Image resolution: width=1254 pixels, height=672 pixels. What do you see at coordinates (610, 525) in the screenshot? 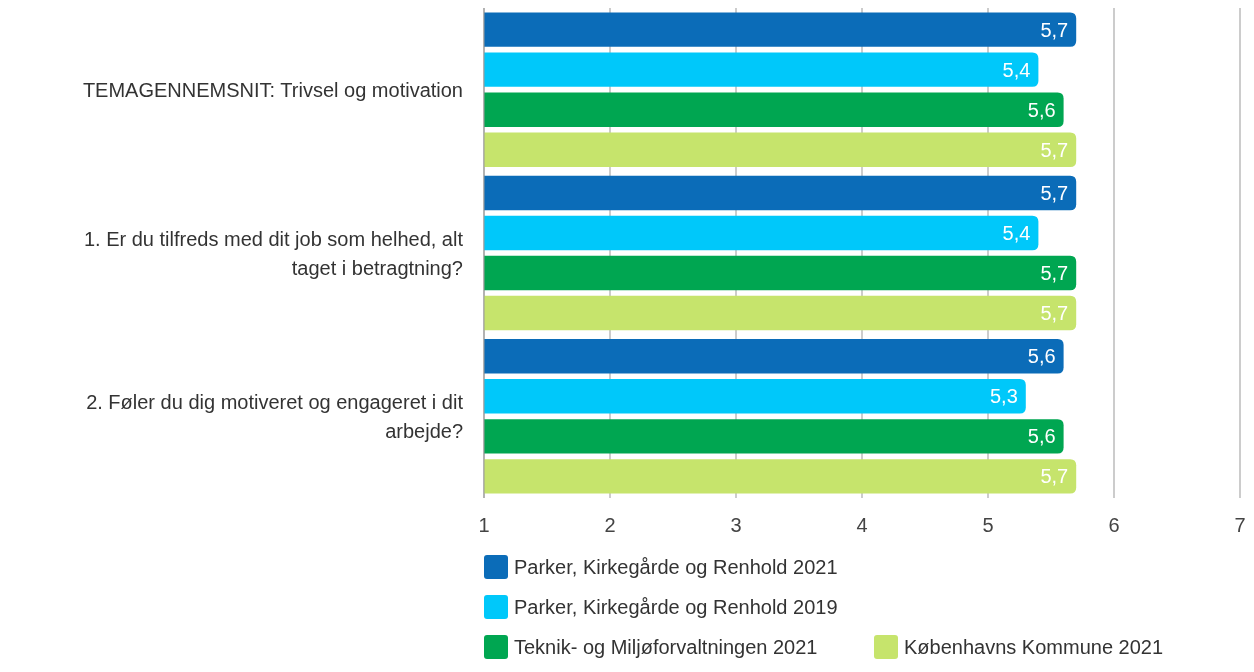
I see `x-tick-label: 2` at bounding box center [610, 525].